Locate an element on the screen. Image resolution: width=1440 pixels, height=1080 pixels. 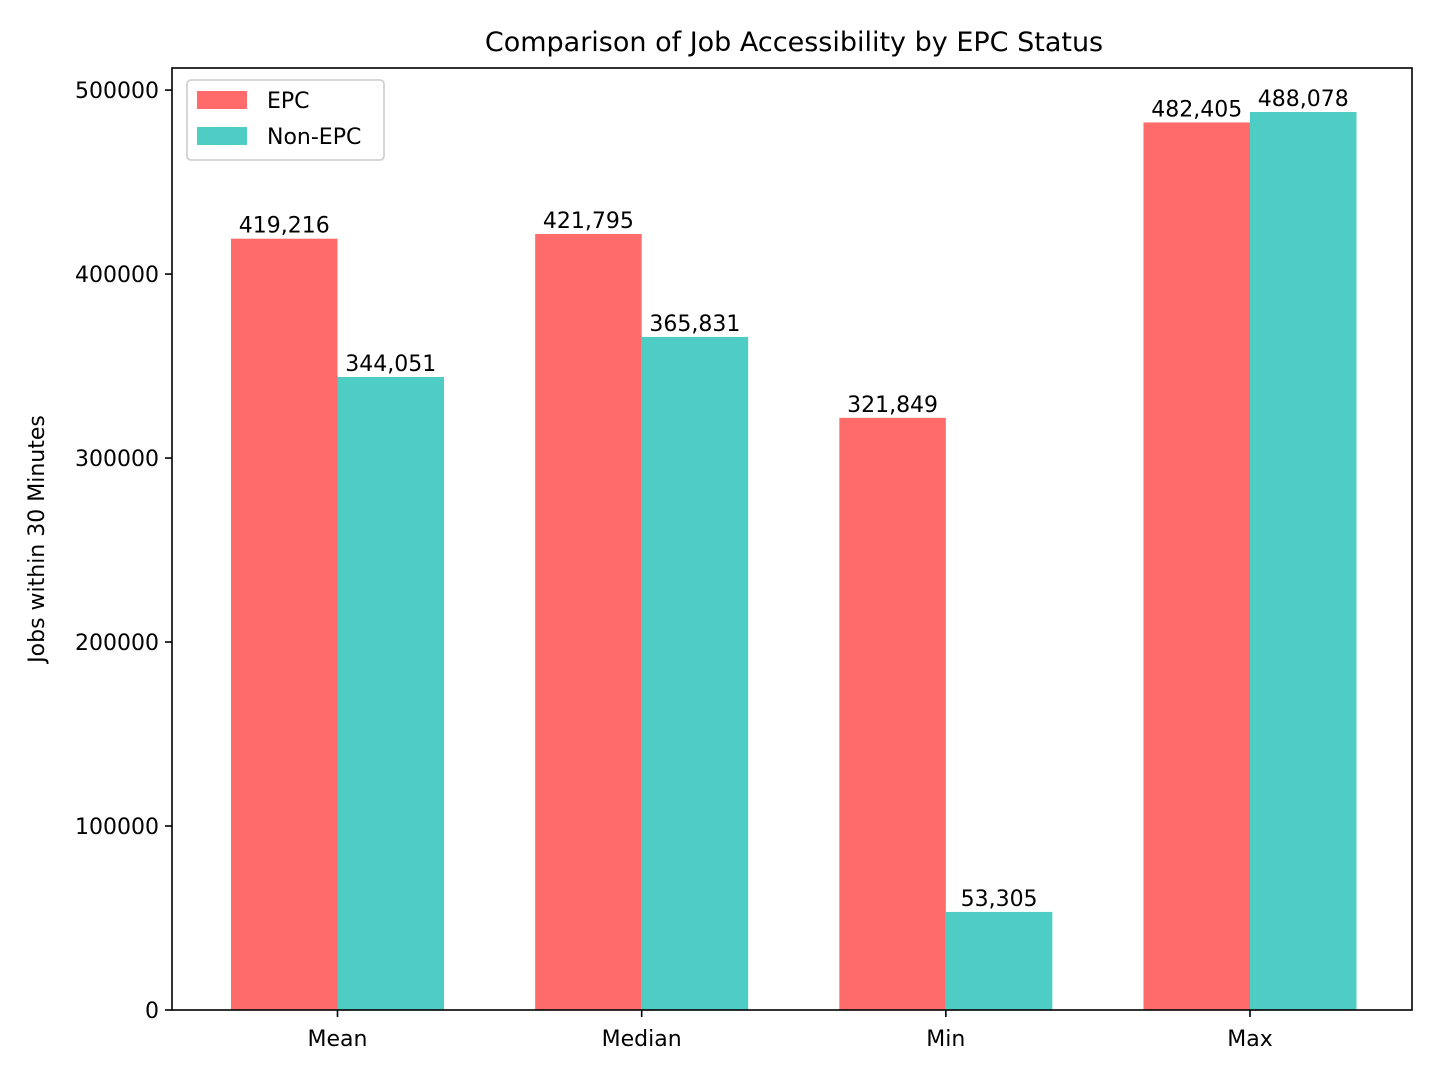
bar-epc-max is located at coordinates (1196, 566).